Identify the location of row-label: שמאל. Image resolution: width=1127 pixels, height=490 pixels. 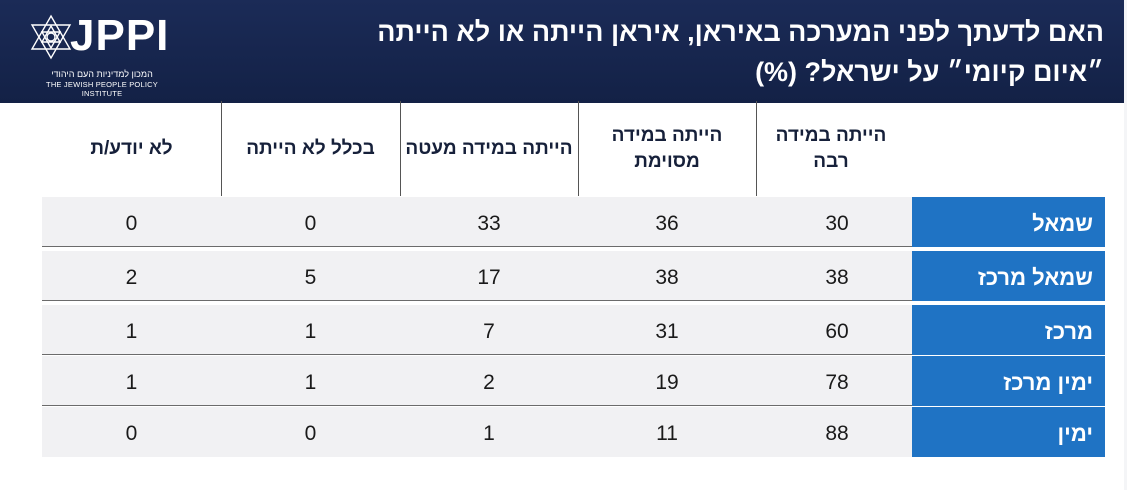
(1008, 222).